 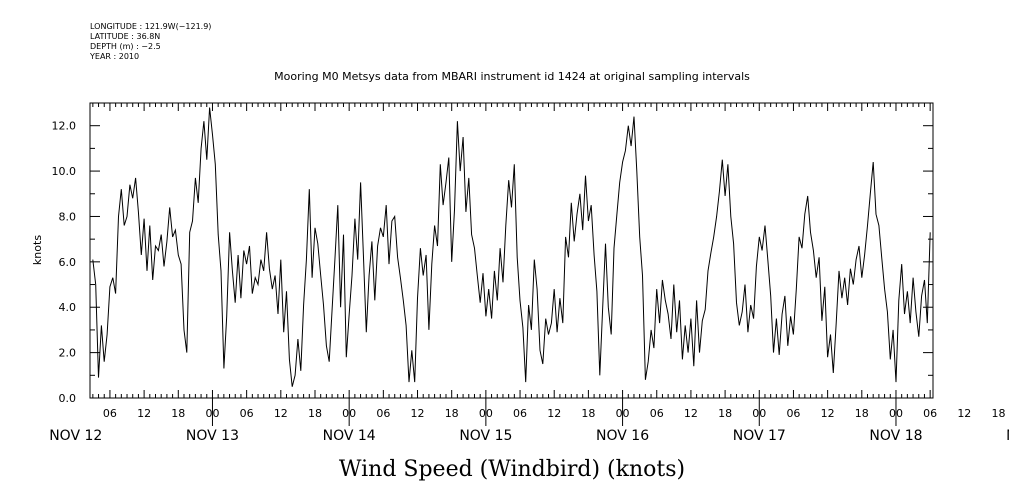 What do you see at coordinates (68, 262) in the screenshot?
I see `y-tick-label: 6.0` at bounding box center [68, 262].